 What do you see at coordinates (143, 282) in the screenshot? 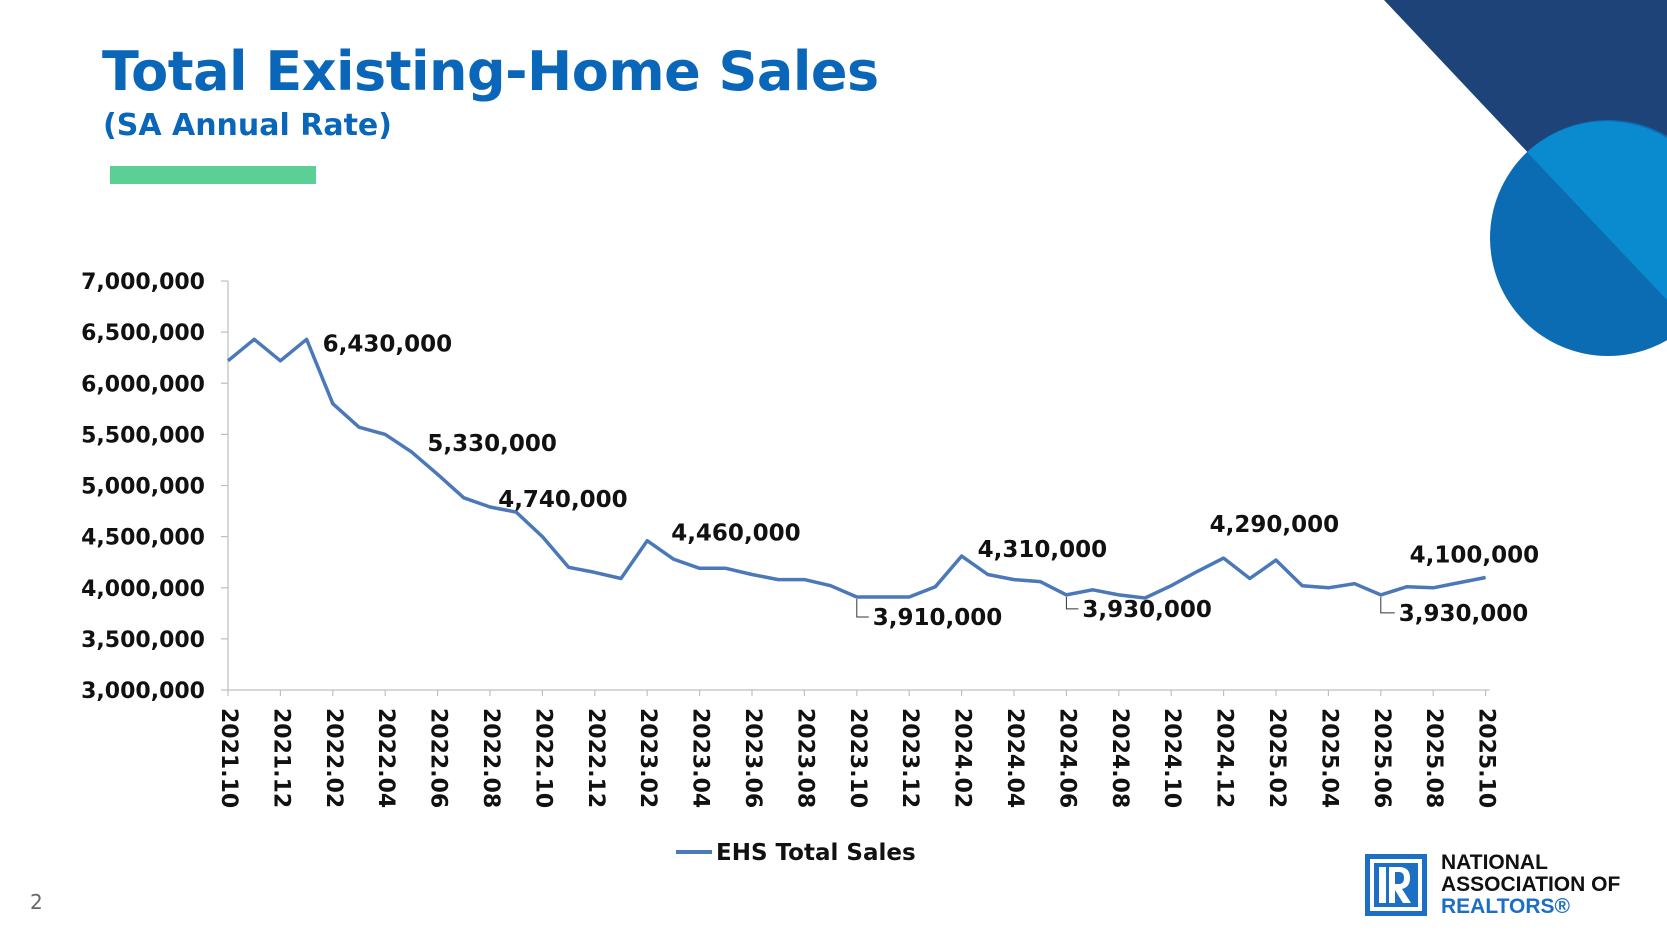
I see `y-tick-label: 7,000,000` at bounding box center [143, 282].